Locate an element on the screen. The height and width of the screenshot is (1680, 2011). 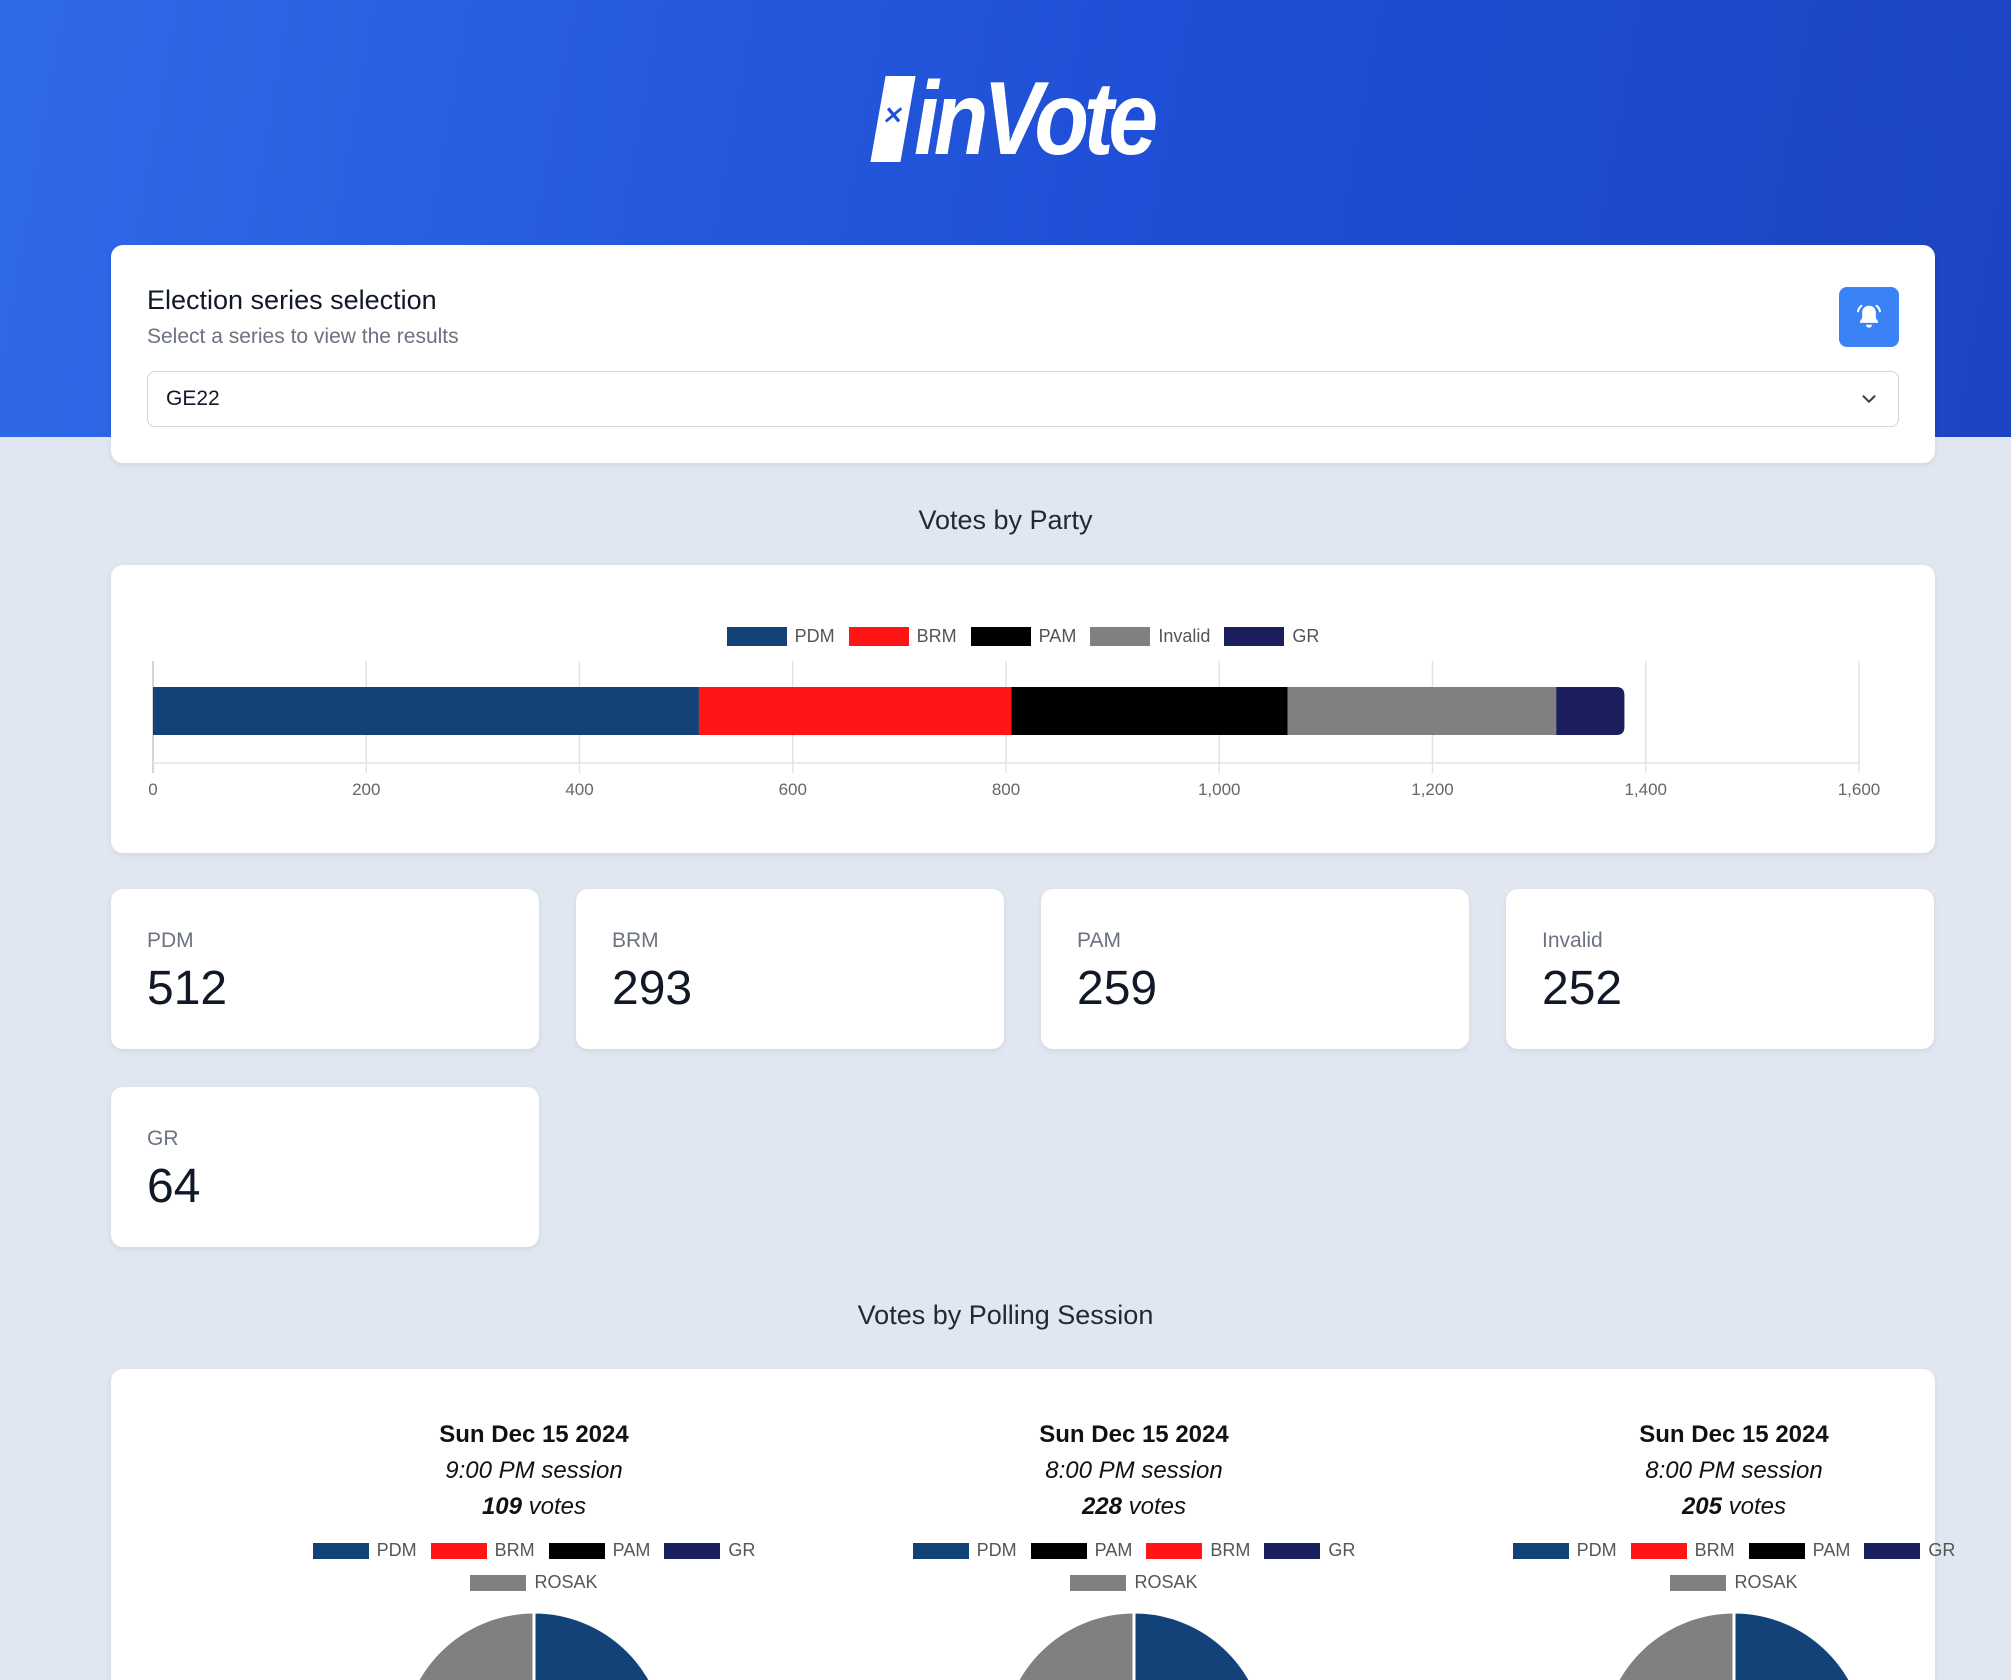
stat-label: BRM is located at coordinates (635, 940).